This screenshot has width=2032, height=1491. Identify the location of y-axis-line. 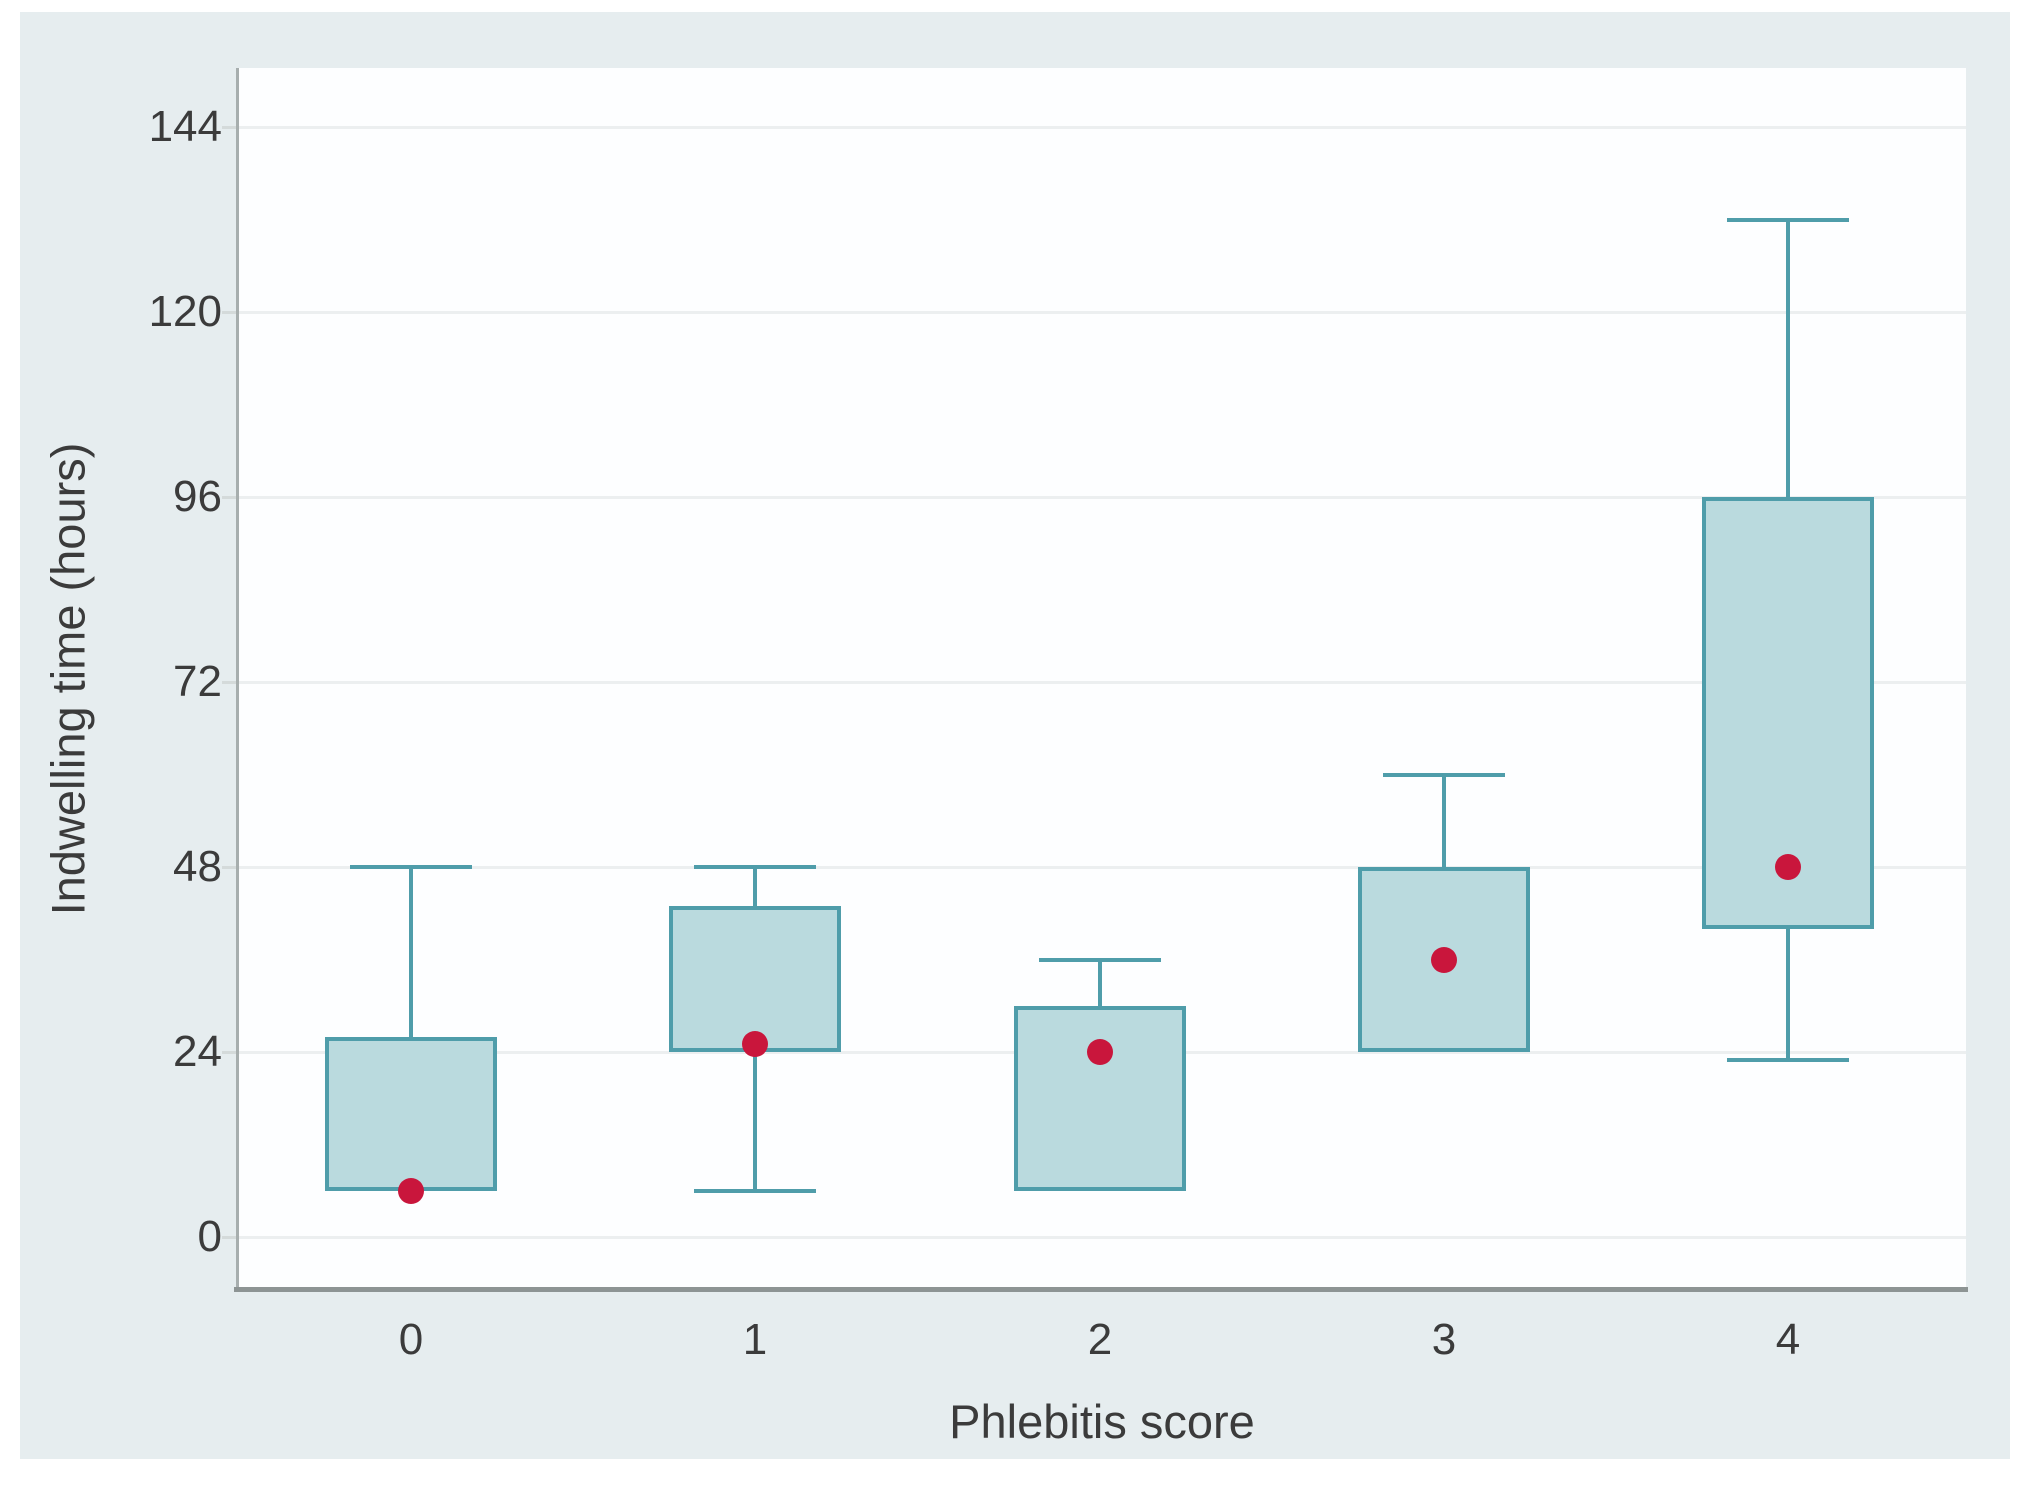
(237, 678).